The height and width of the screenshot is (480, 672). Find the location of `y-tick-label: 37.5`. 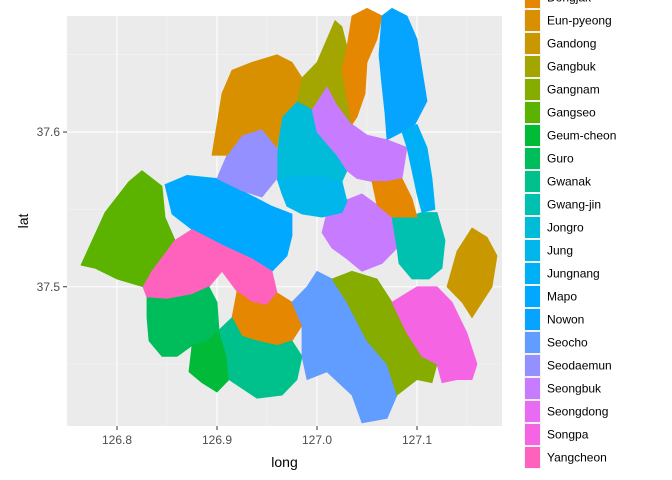

y-tick-label: 37.5 is located at coordinates (49, 287).